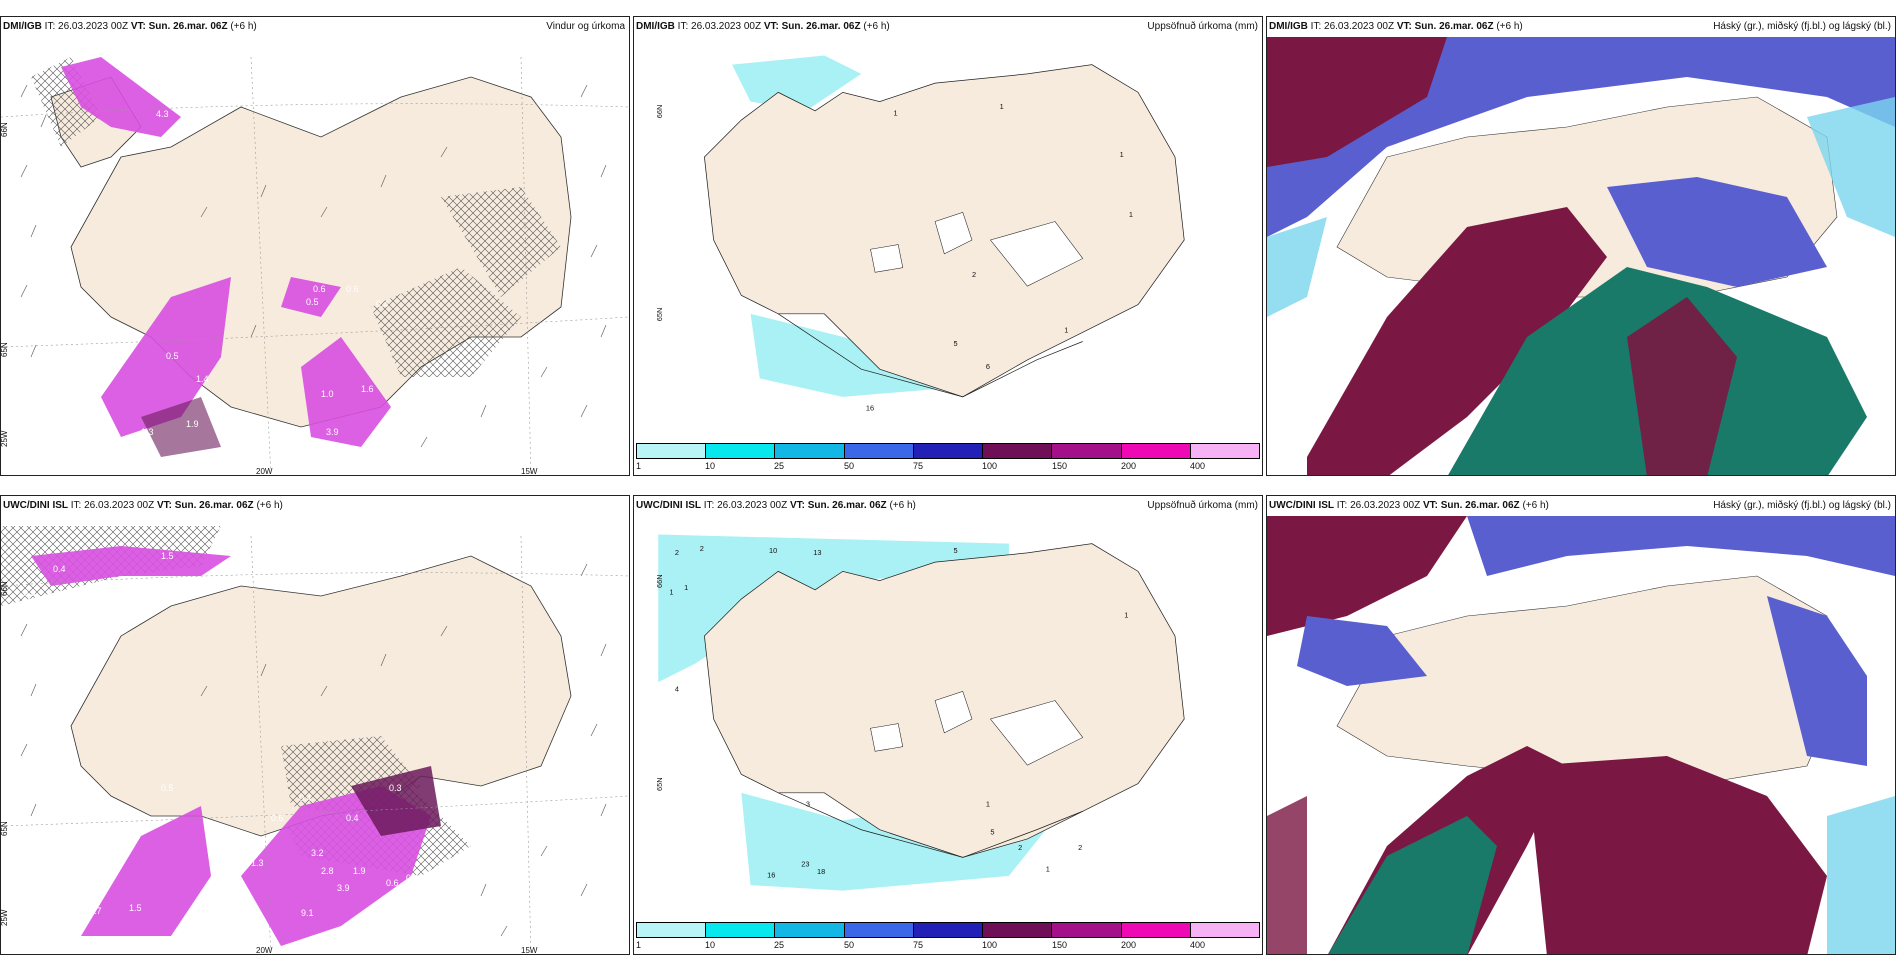 Image resolution: width=1900 pixels, height=955 pixels. I want to click on wind-barbs, so click(313, 266).